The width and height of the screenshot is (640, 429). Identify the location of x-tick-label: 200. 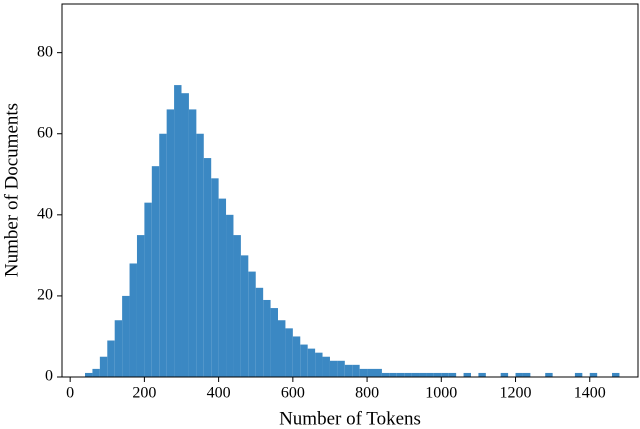
(144, 393).